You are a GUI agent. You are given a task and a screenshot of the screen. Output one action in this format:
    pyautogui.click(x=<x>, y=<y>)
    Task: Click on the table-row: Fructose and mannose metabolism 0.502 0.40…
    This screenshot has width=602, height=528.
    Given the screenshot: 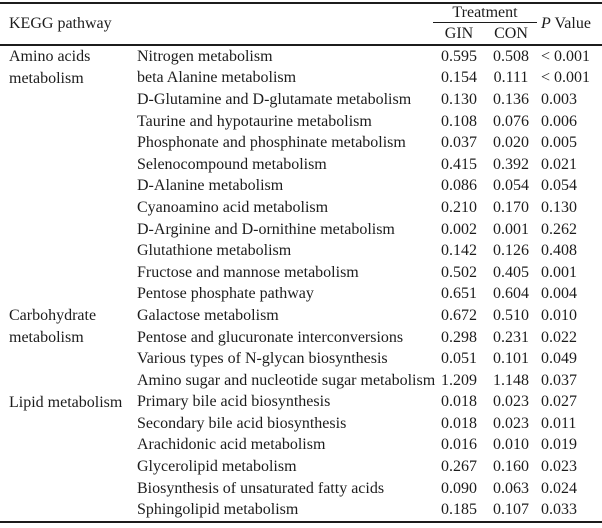 What is the action you would take?
    pyautogui.click(x=301, y=273)
    